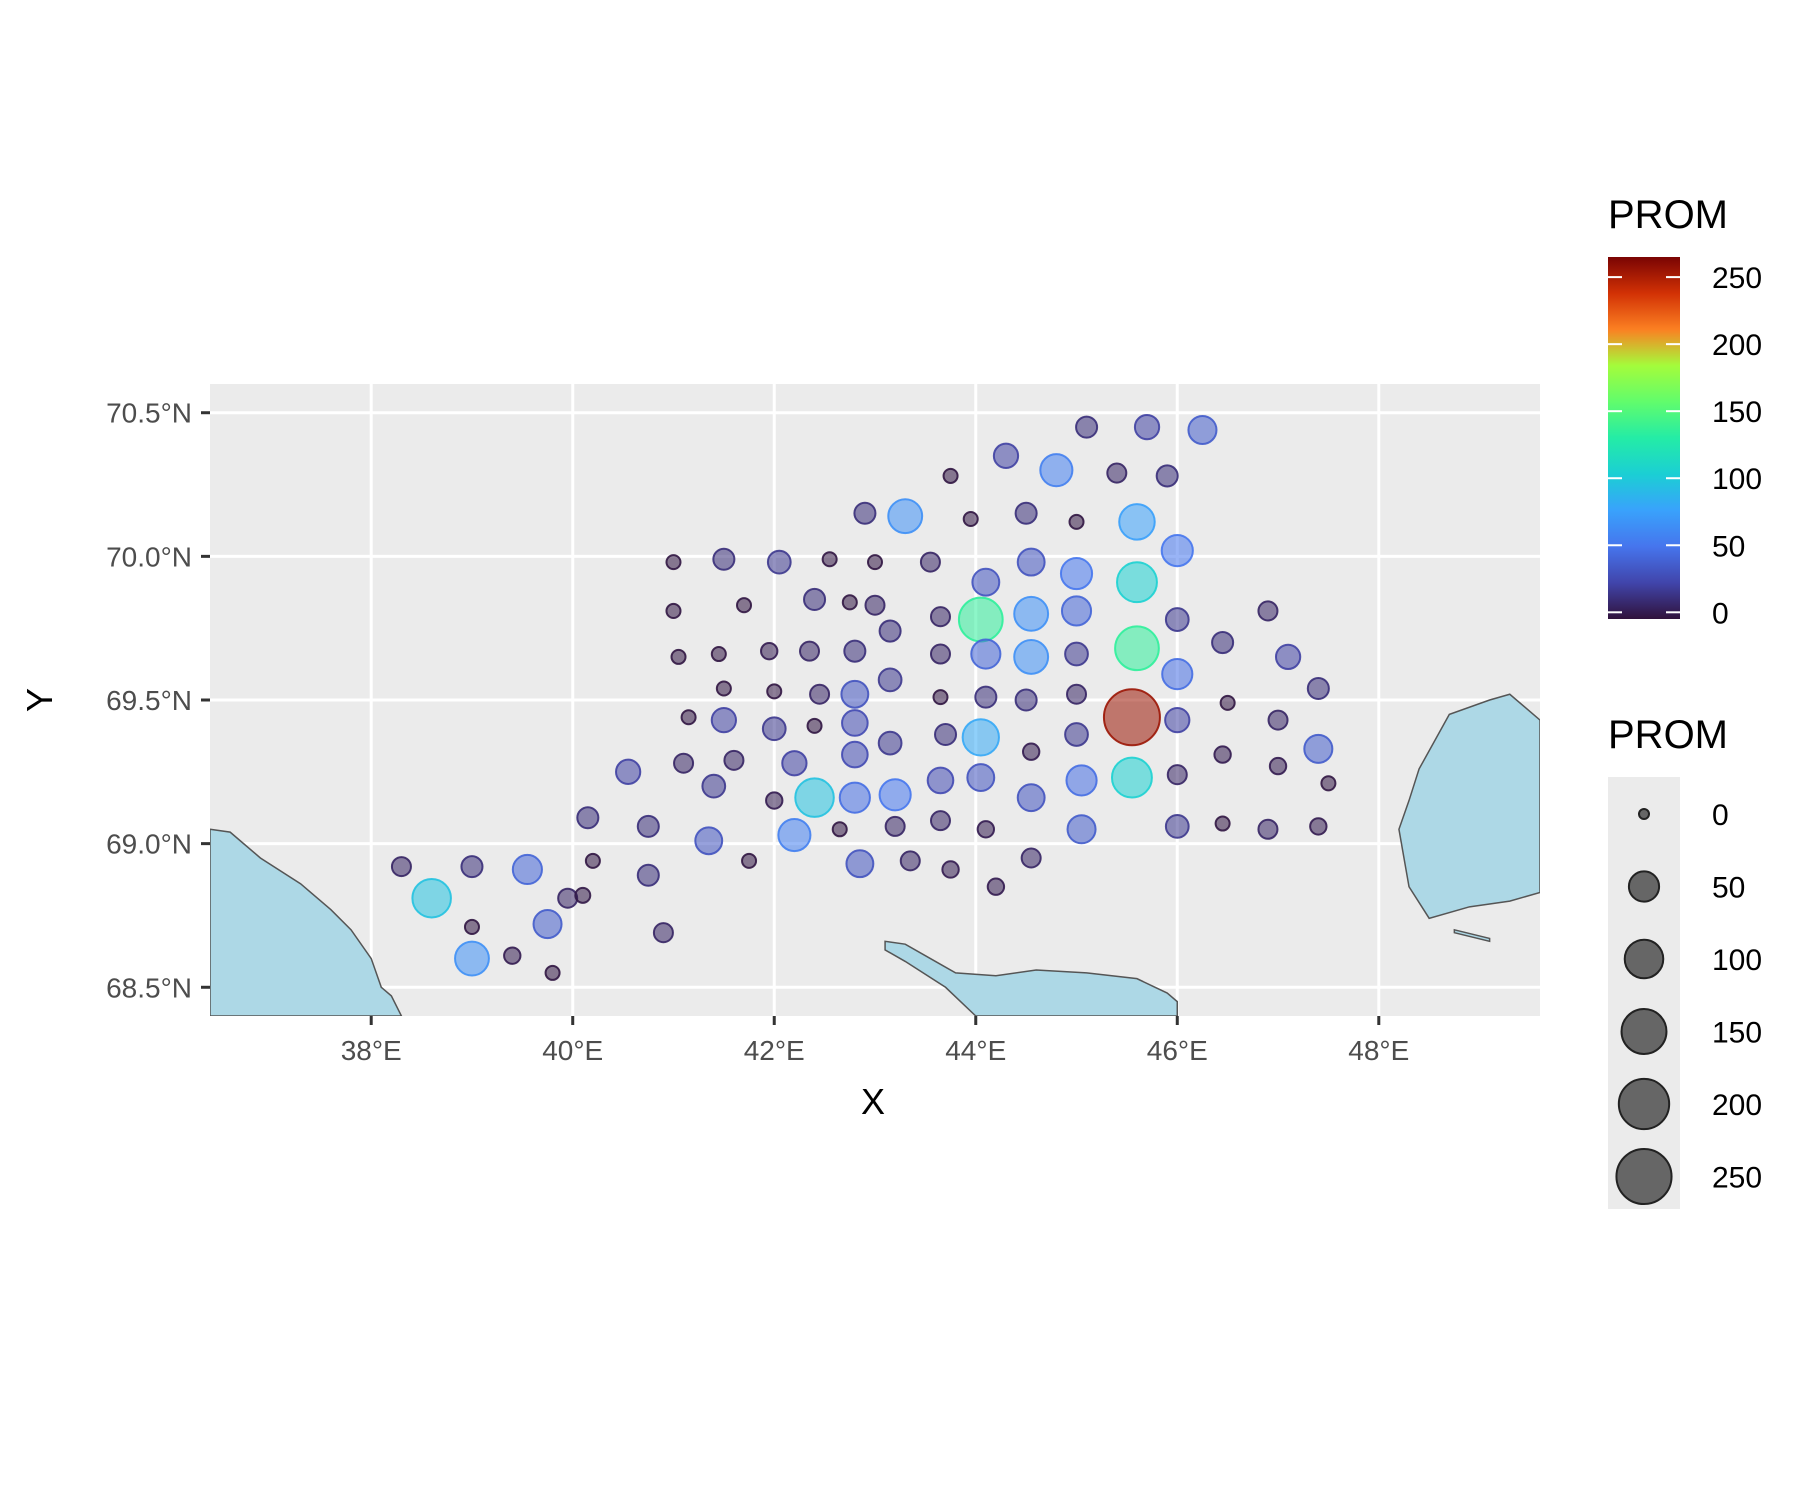 The height and width of the screenshot is (1500, 1800). Describe the element at coordinates (1720, 613) in the screenshot. I see `color-legend-label: 0` at that location.